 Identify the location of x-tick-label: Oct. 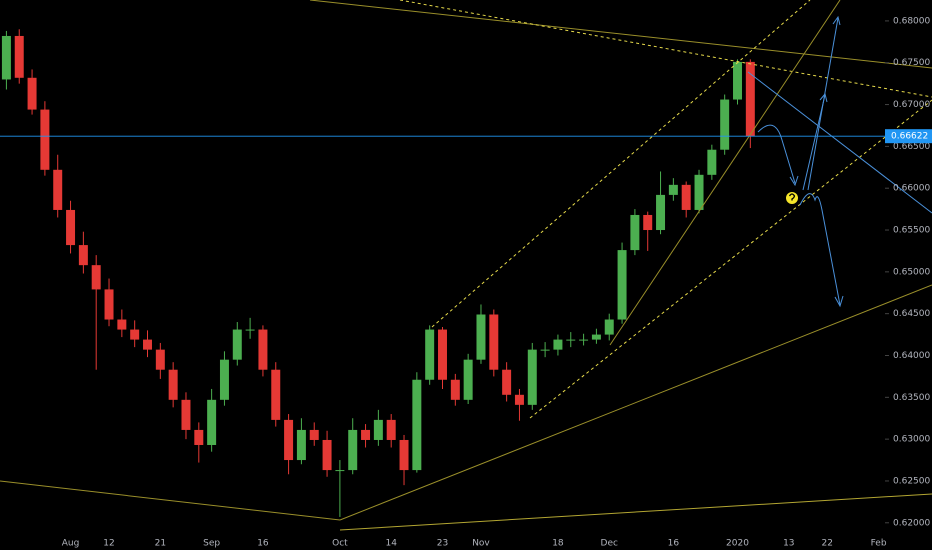
(340, 544).